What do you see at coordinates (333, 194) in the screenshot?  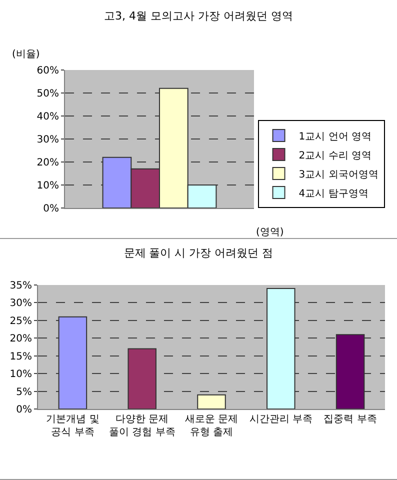 I see `legend-label: 4교시 탐구영역` at bounding box center [333, 194].